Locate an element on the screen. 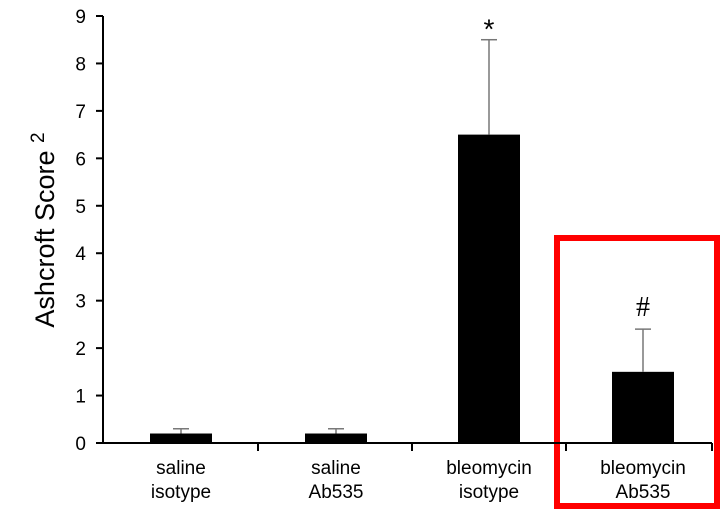 The width and height of the screenshot is (723, 510). y-tick-label: 4 is located at coordinates (80, 254).